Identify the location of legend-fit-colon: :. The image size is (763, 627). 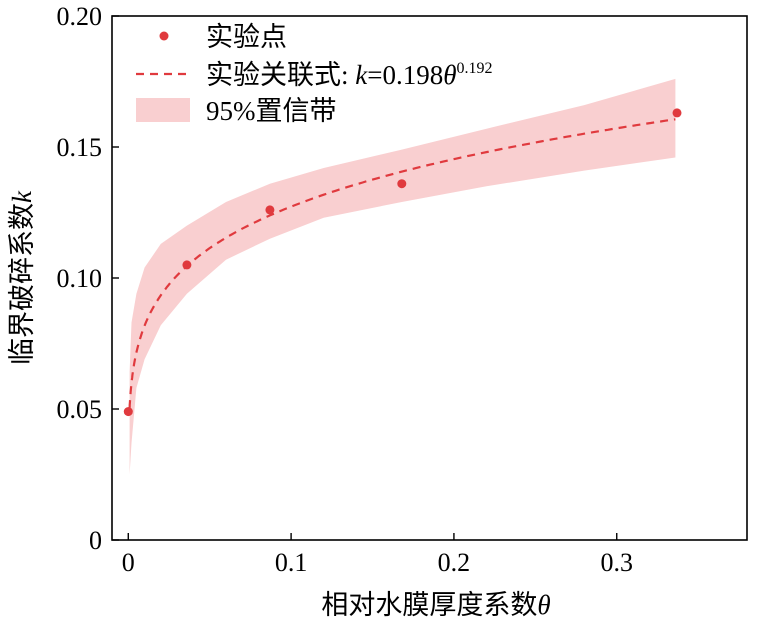
(348, 75).